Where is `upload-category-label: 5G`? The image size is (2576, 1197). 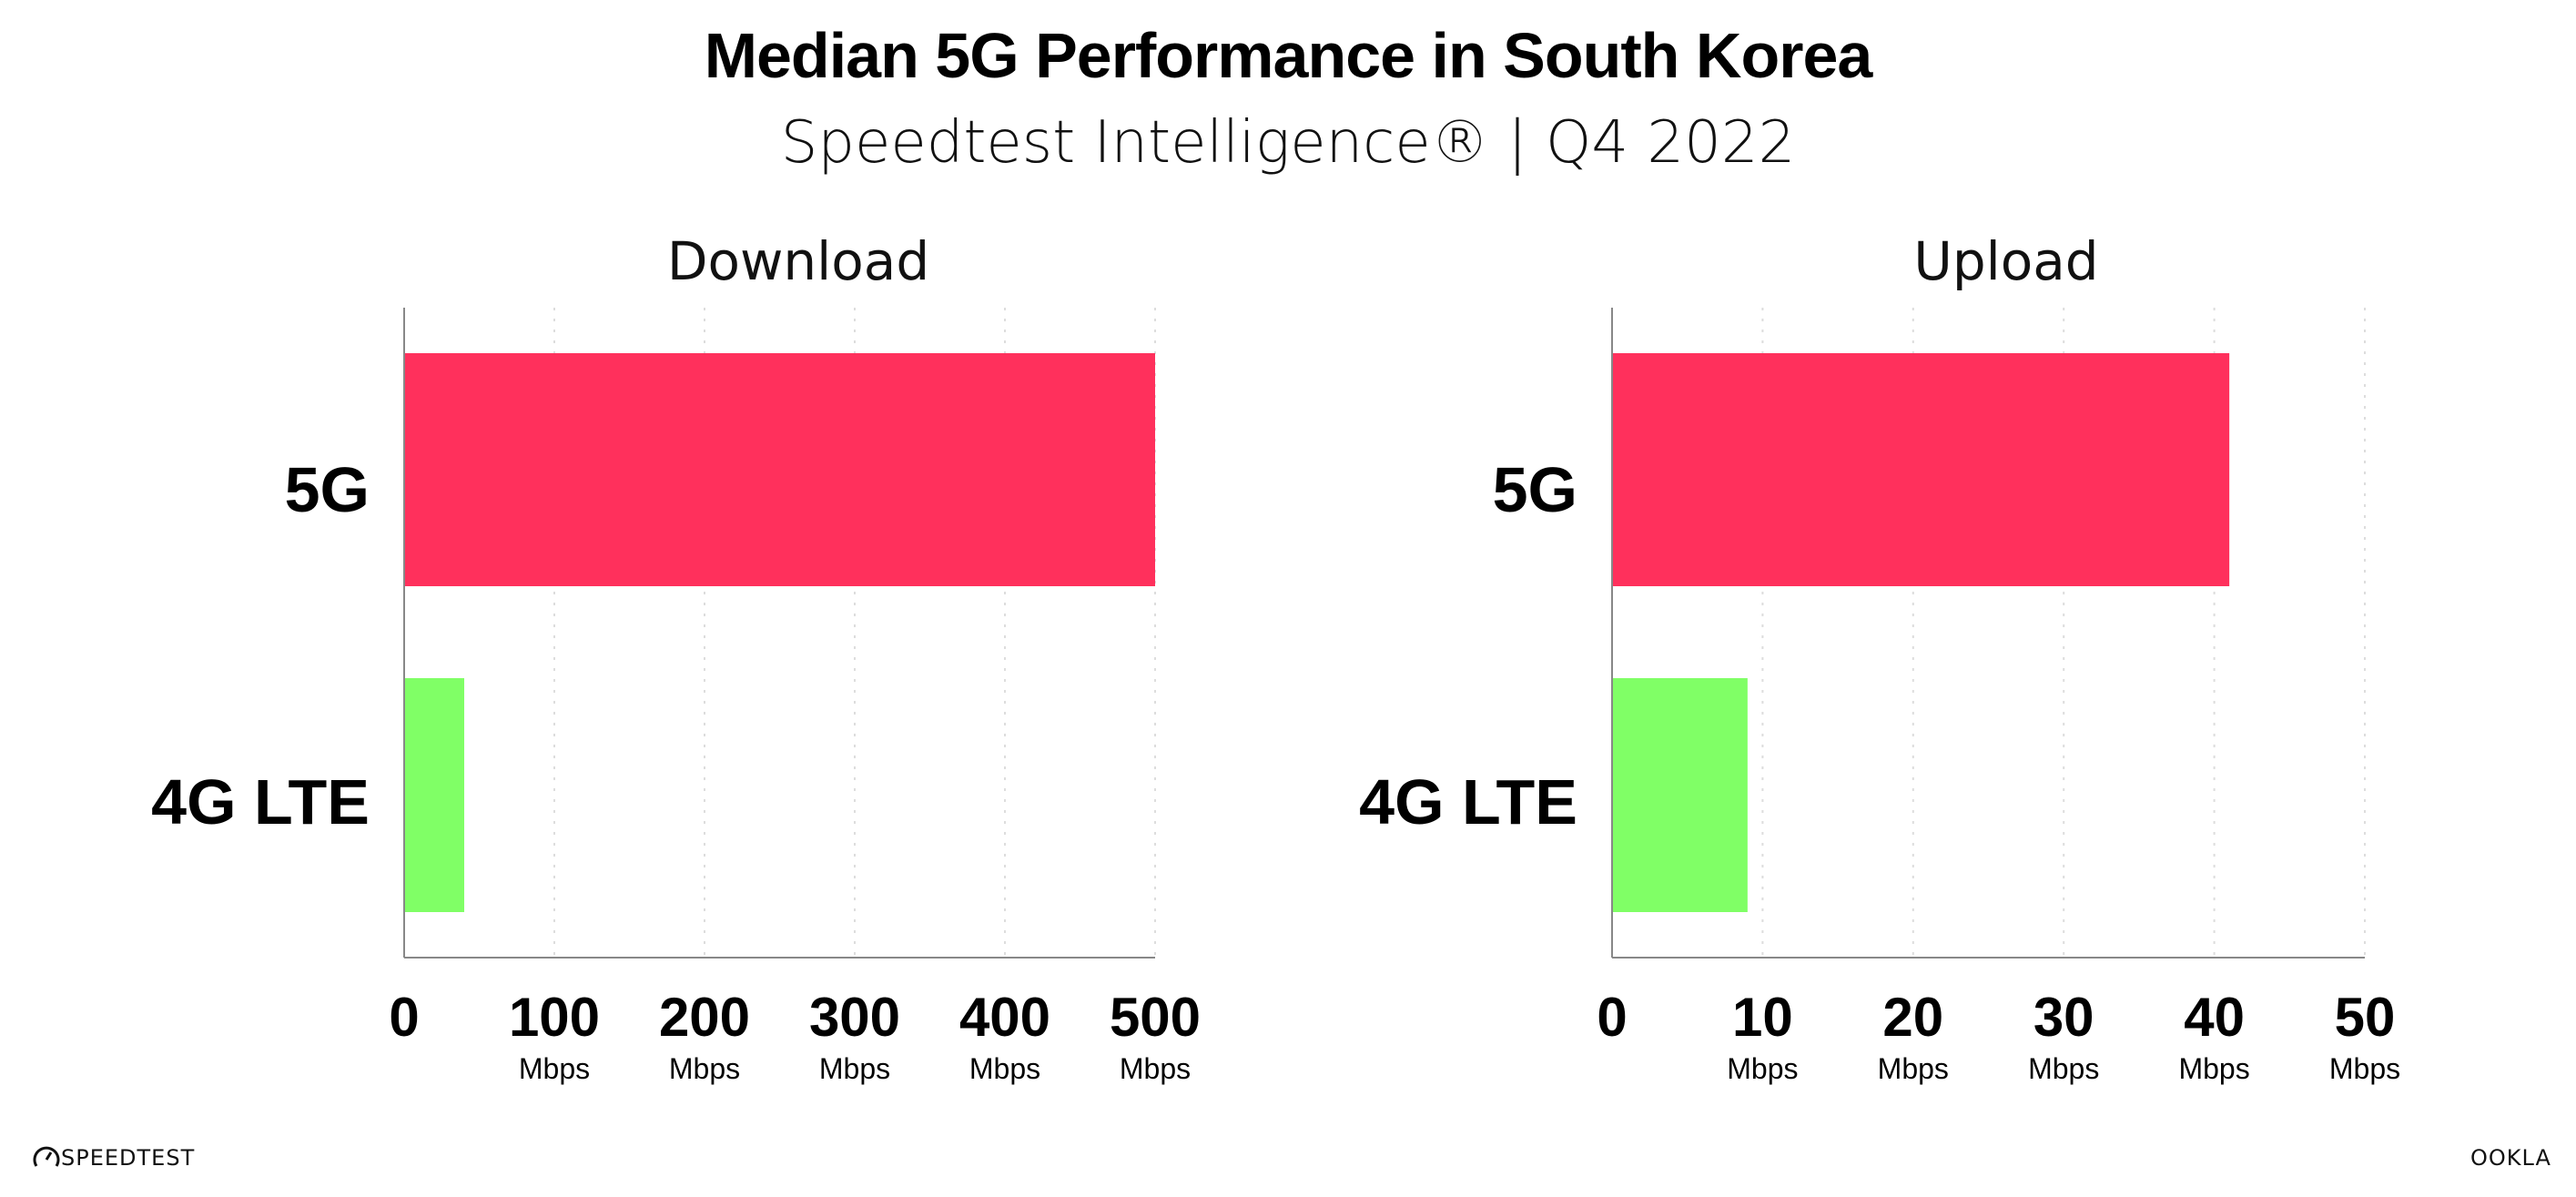 upload-category-label: 5G is located at coordinates (1535, 490).